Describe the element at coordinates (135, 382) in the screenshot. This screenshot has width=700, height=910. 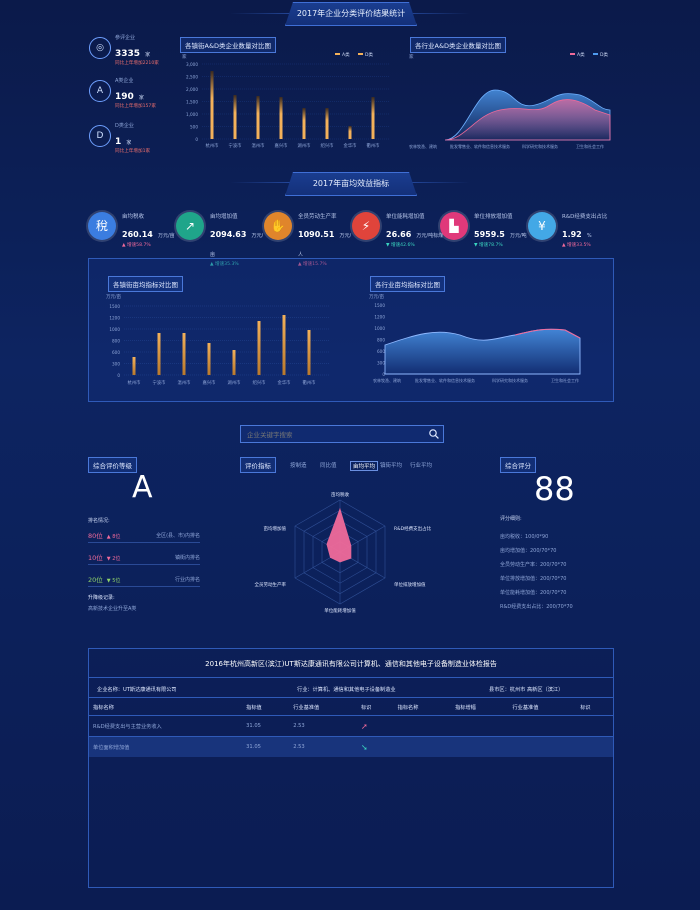
I see `x-tick: 杭州市` at that location.